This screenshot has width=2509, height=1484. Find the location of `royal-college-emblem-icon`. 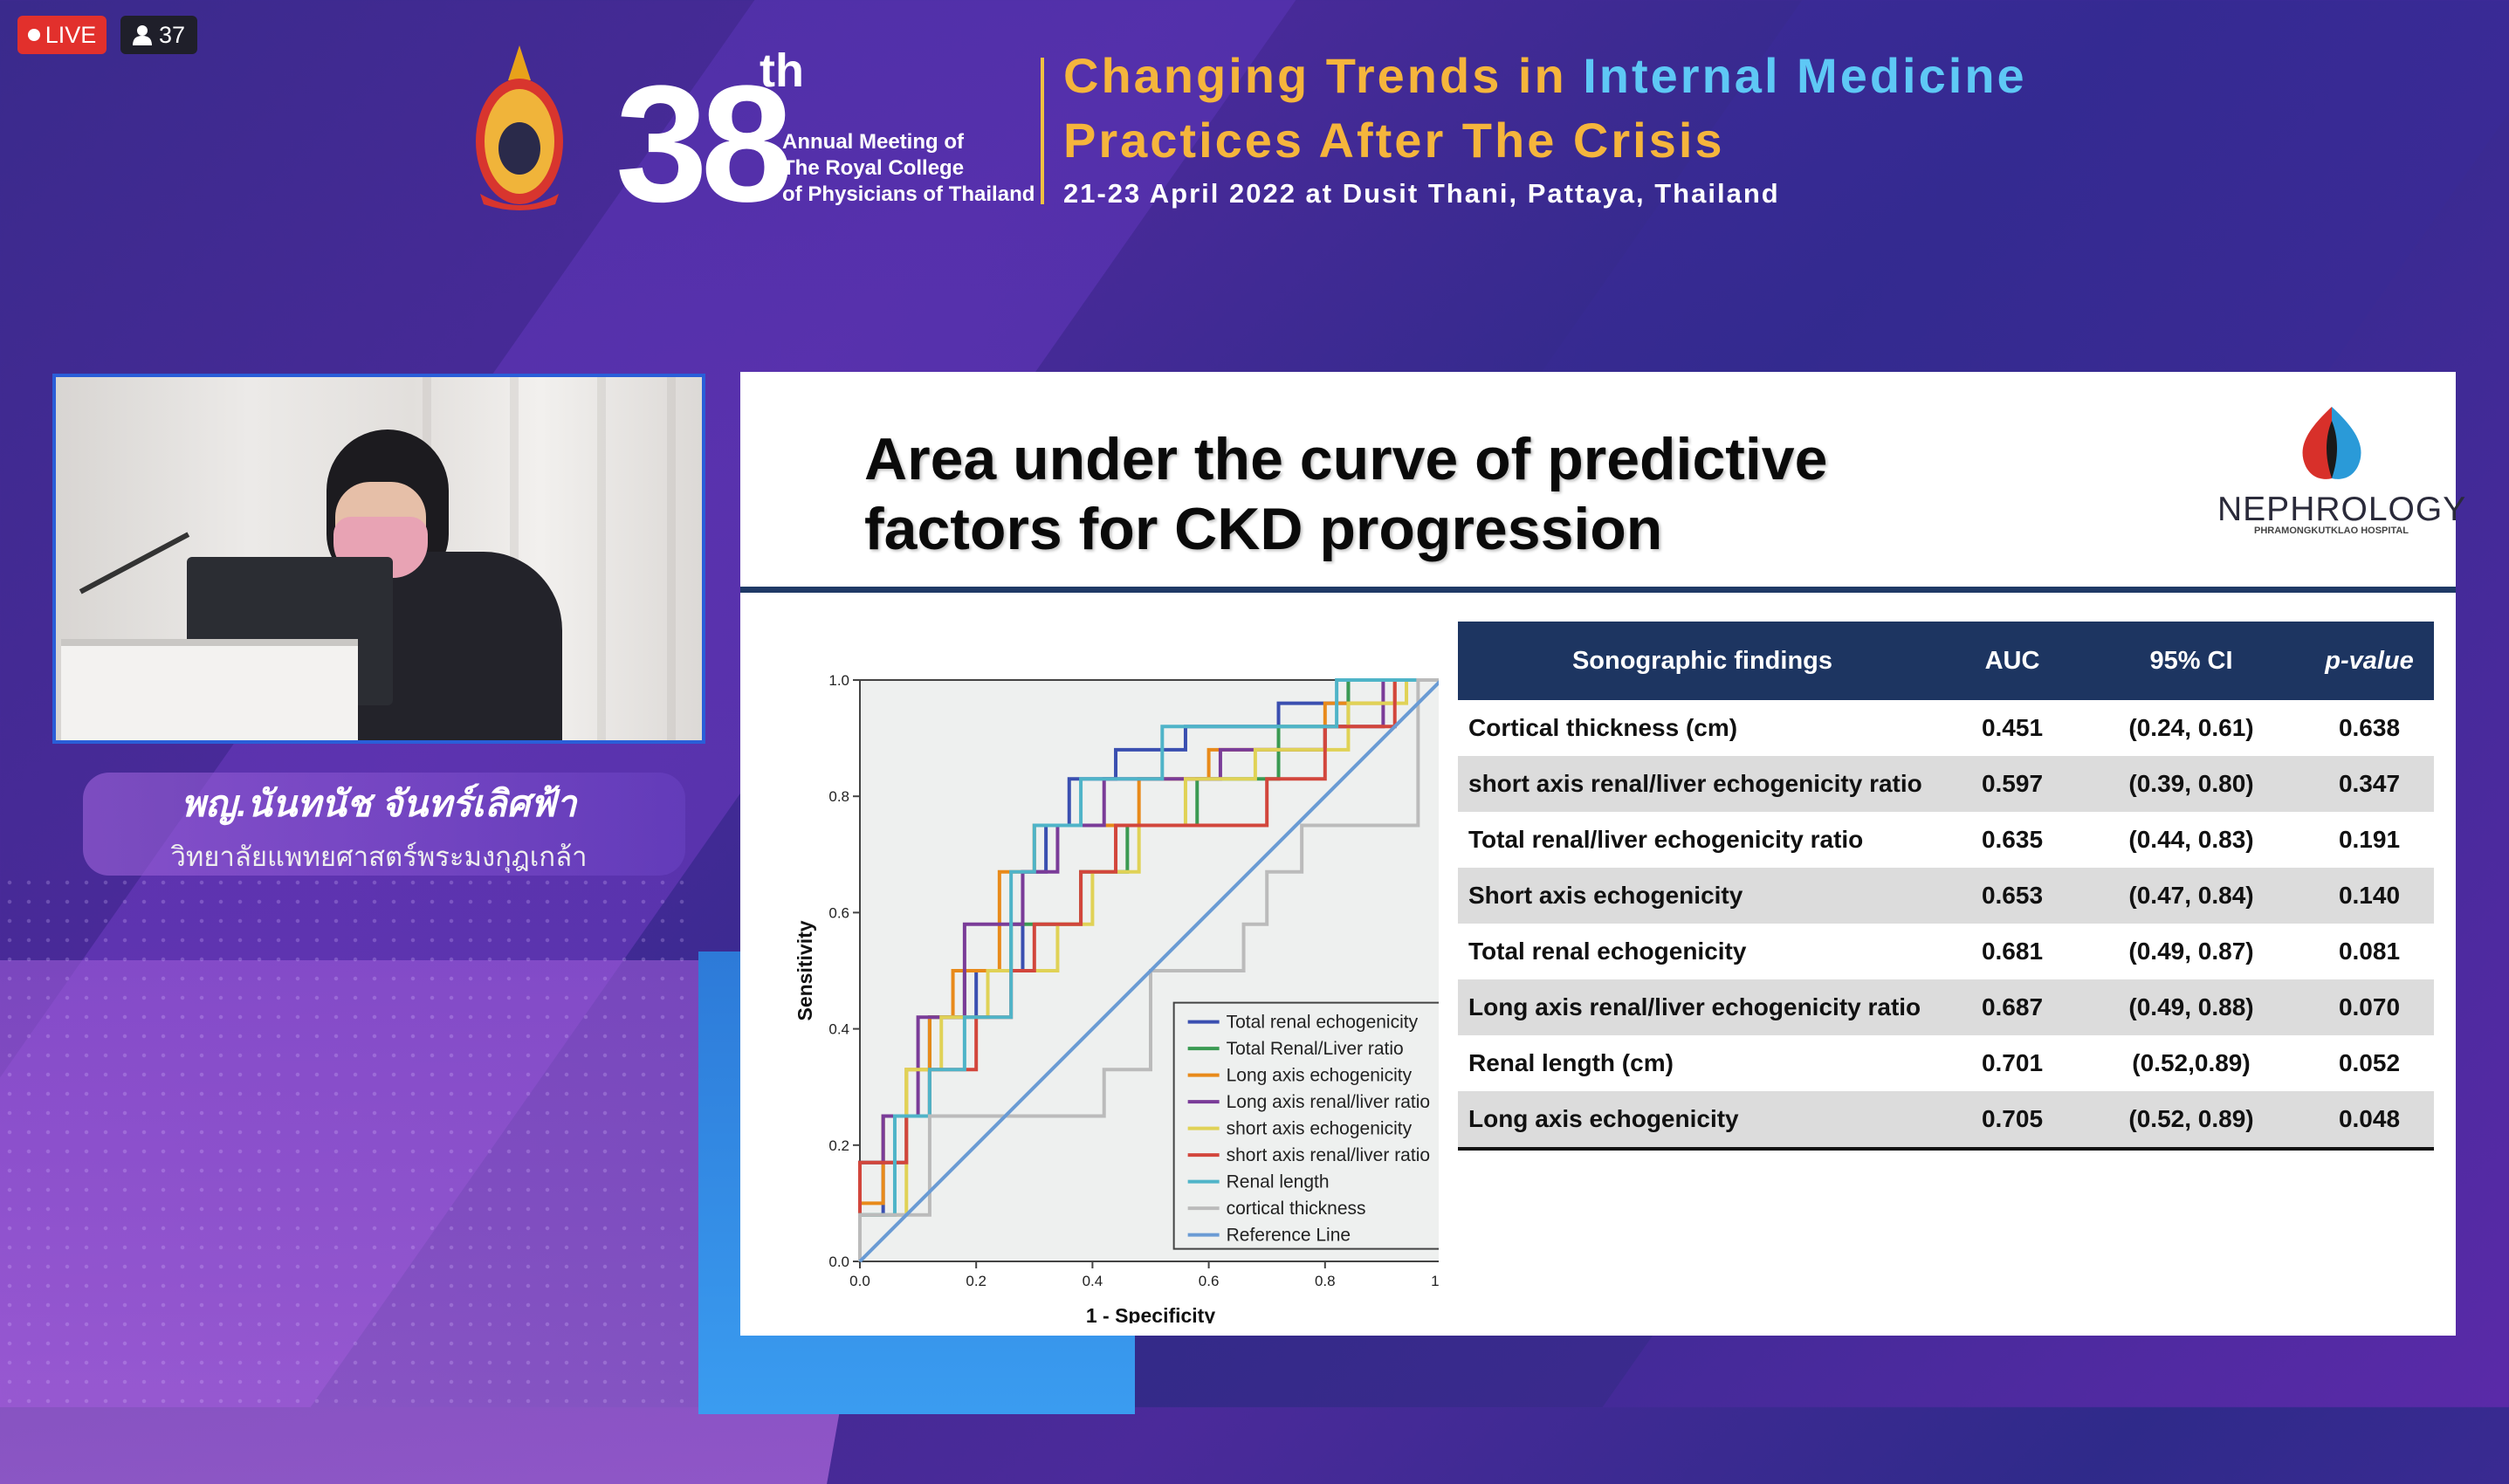

royal-college-emblem-icon is located at coordinates (519, 128).